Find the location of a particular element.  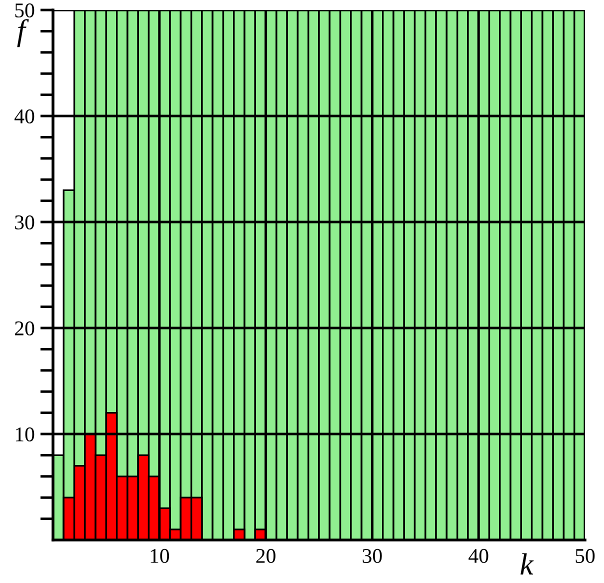

y-tick-label: 50 is located at coordinates (24, 10).